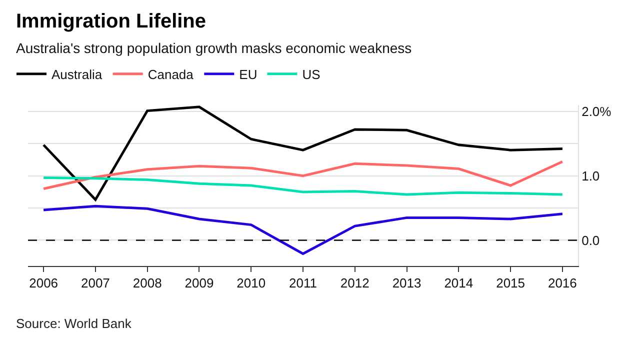  I want to click on source-note: Source: World Bank, so click(74, 323).